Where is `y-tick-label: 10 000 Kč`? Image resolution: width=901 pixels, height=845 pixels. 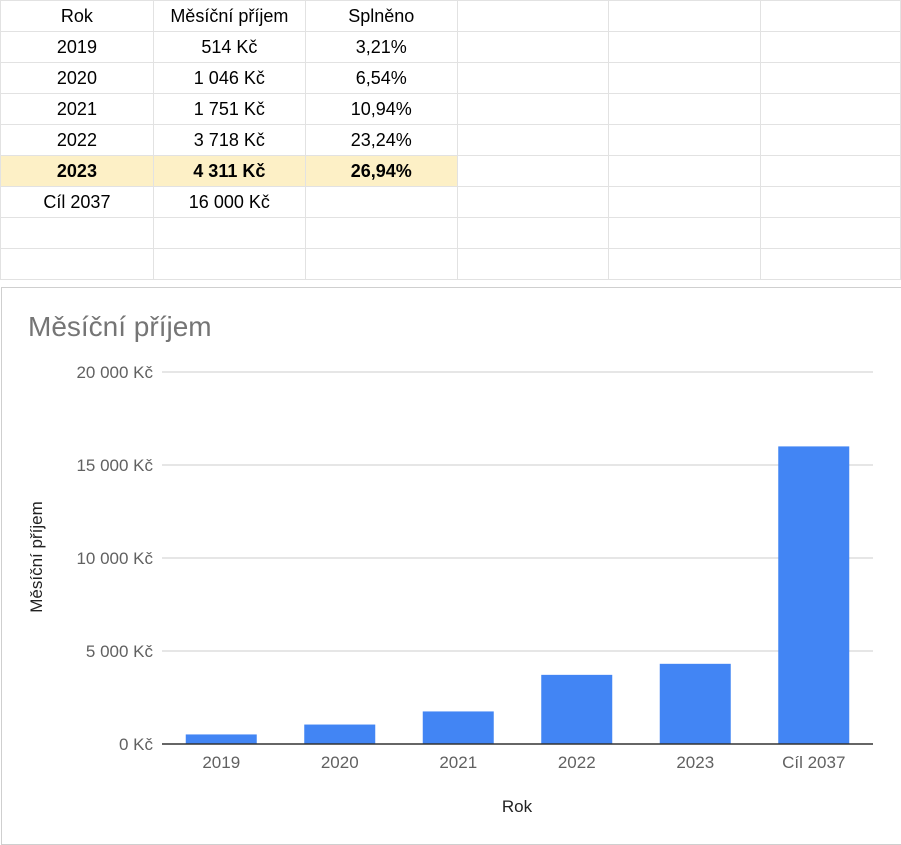
y-tick-label: 10 000 Kč is located at coordinates (114, 558).